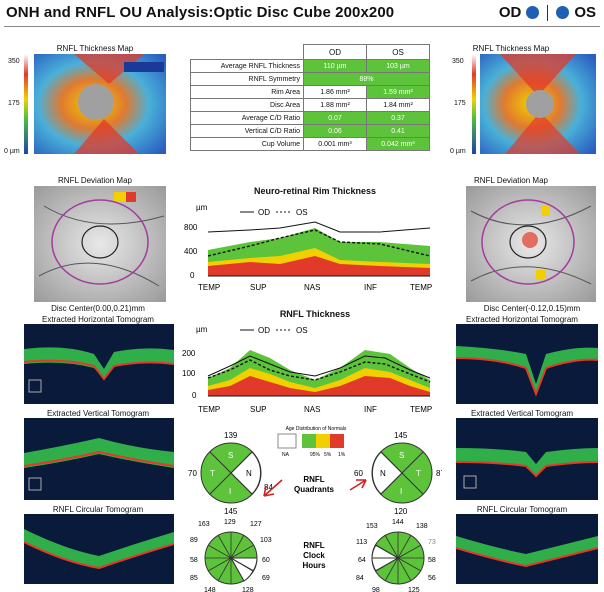 The image size is (604, 592). Describe the element at coordinates (99, 459) in the screenshot. I see `left-vert-tomogram` at that location.